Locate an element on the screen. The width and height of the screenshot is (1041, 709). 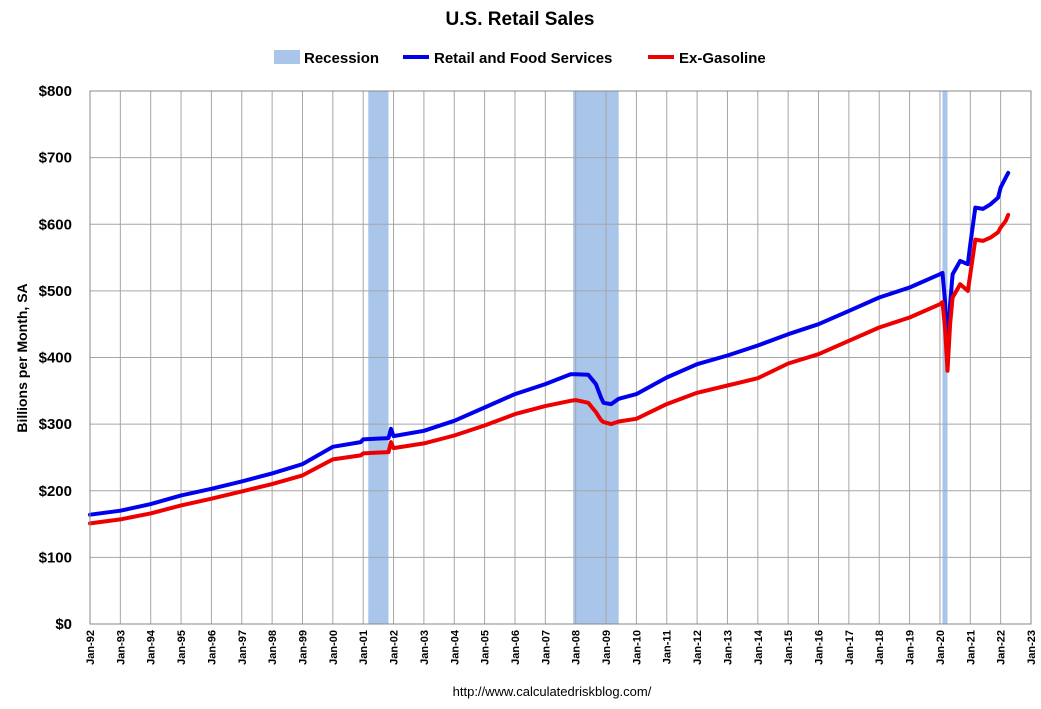
x-tick-label-3: Jan-95 is located at coordinates (182, 647).